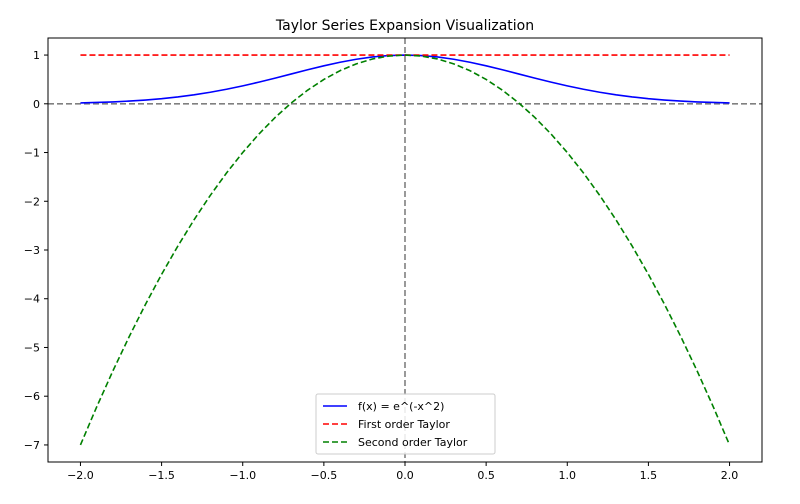  Describe the element at coordinates (161, 475) in the screenshot. I see `x-tick-label: −1.5` at that location.